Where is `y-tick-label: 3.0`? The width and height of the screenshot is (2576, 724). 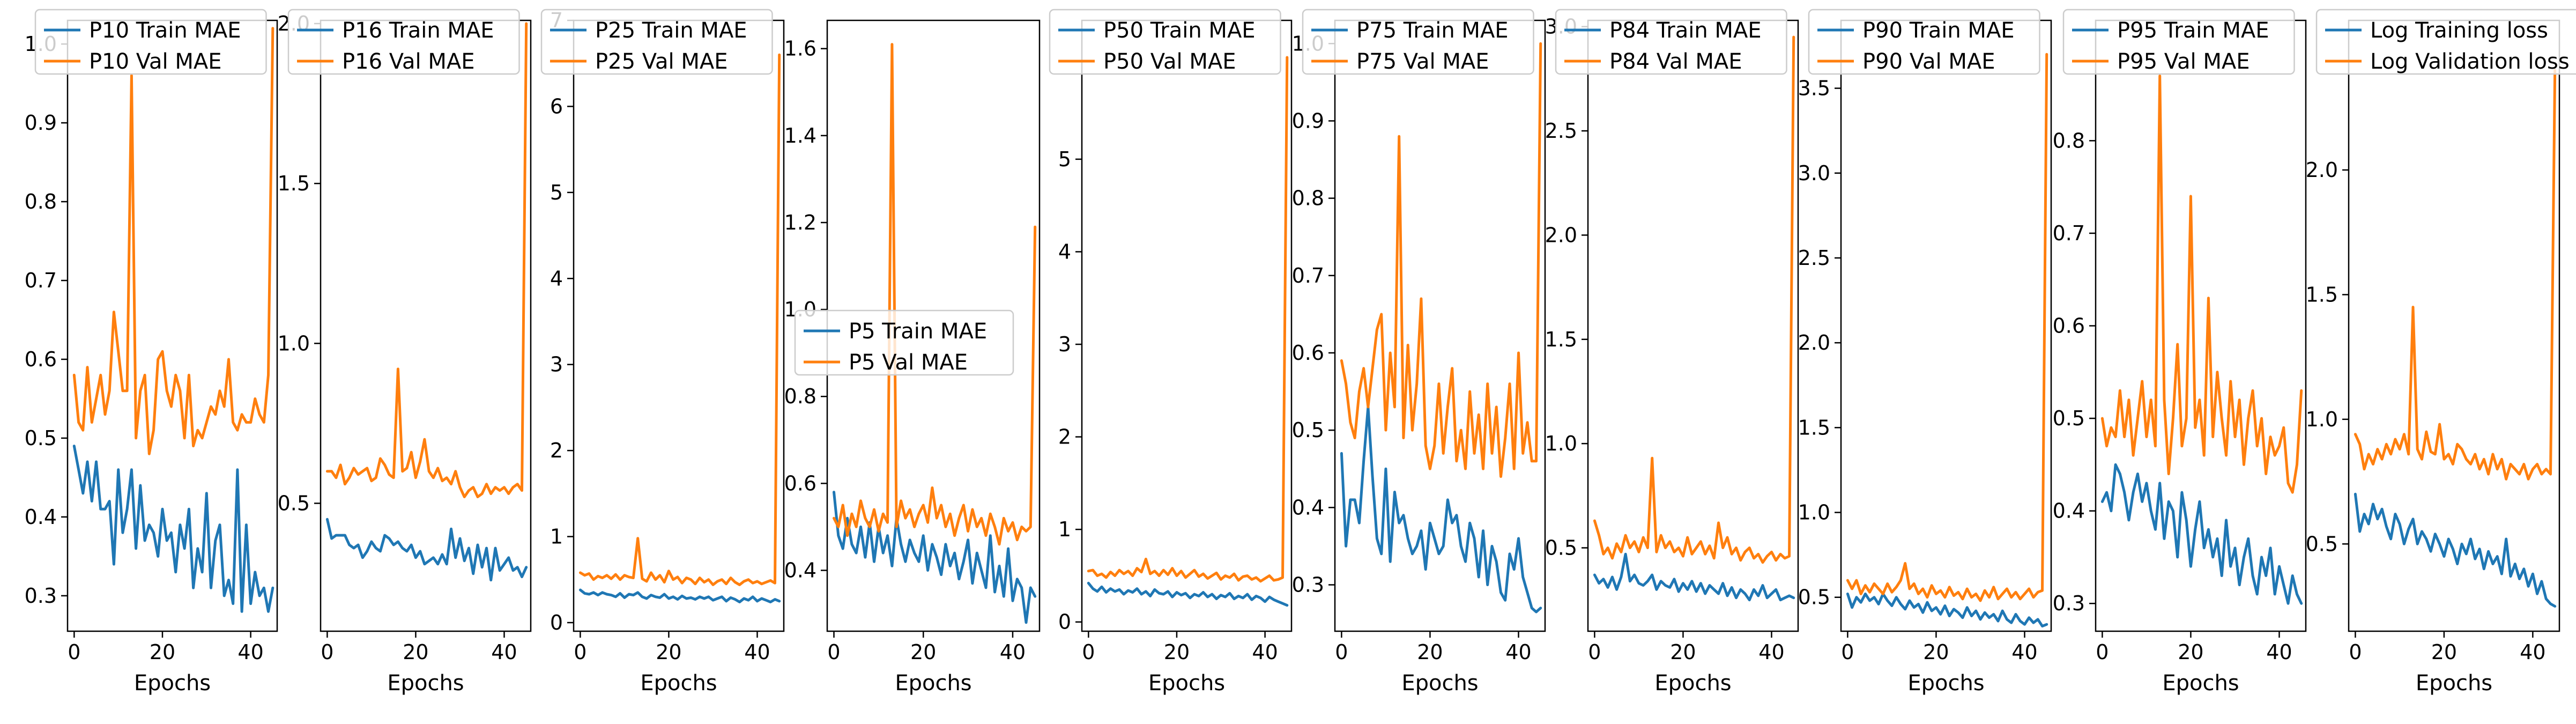 y-tick-label: 3.0 is located at coordinates (1814, 173).